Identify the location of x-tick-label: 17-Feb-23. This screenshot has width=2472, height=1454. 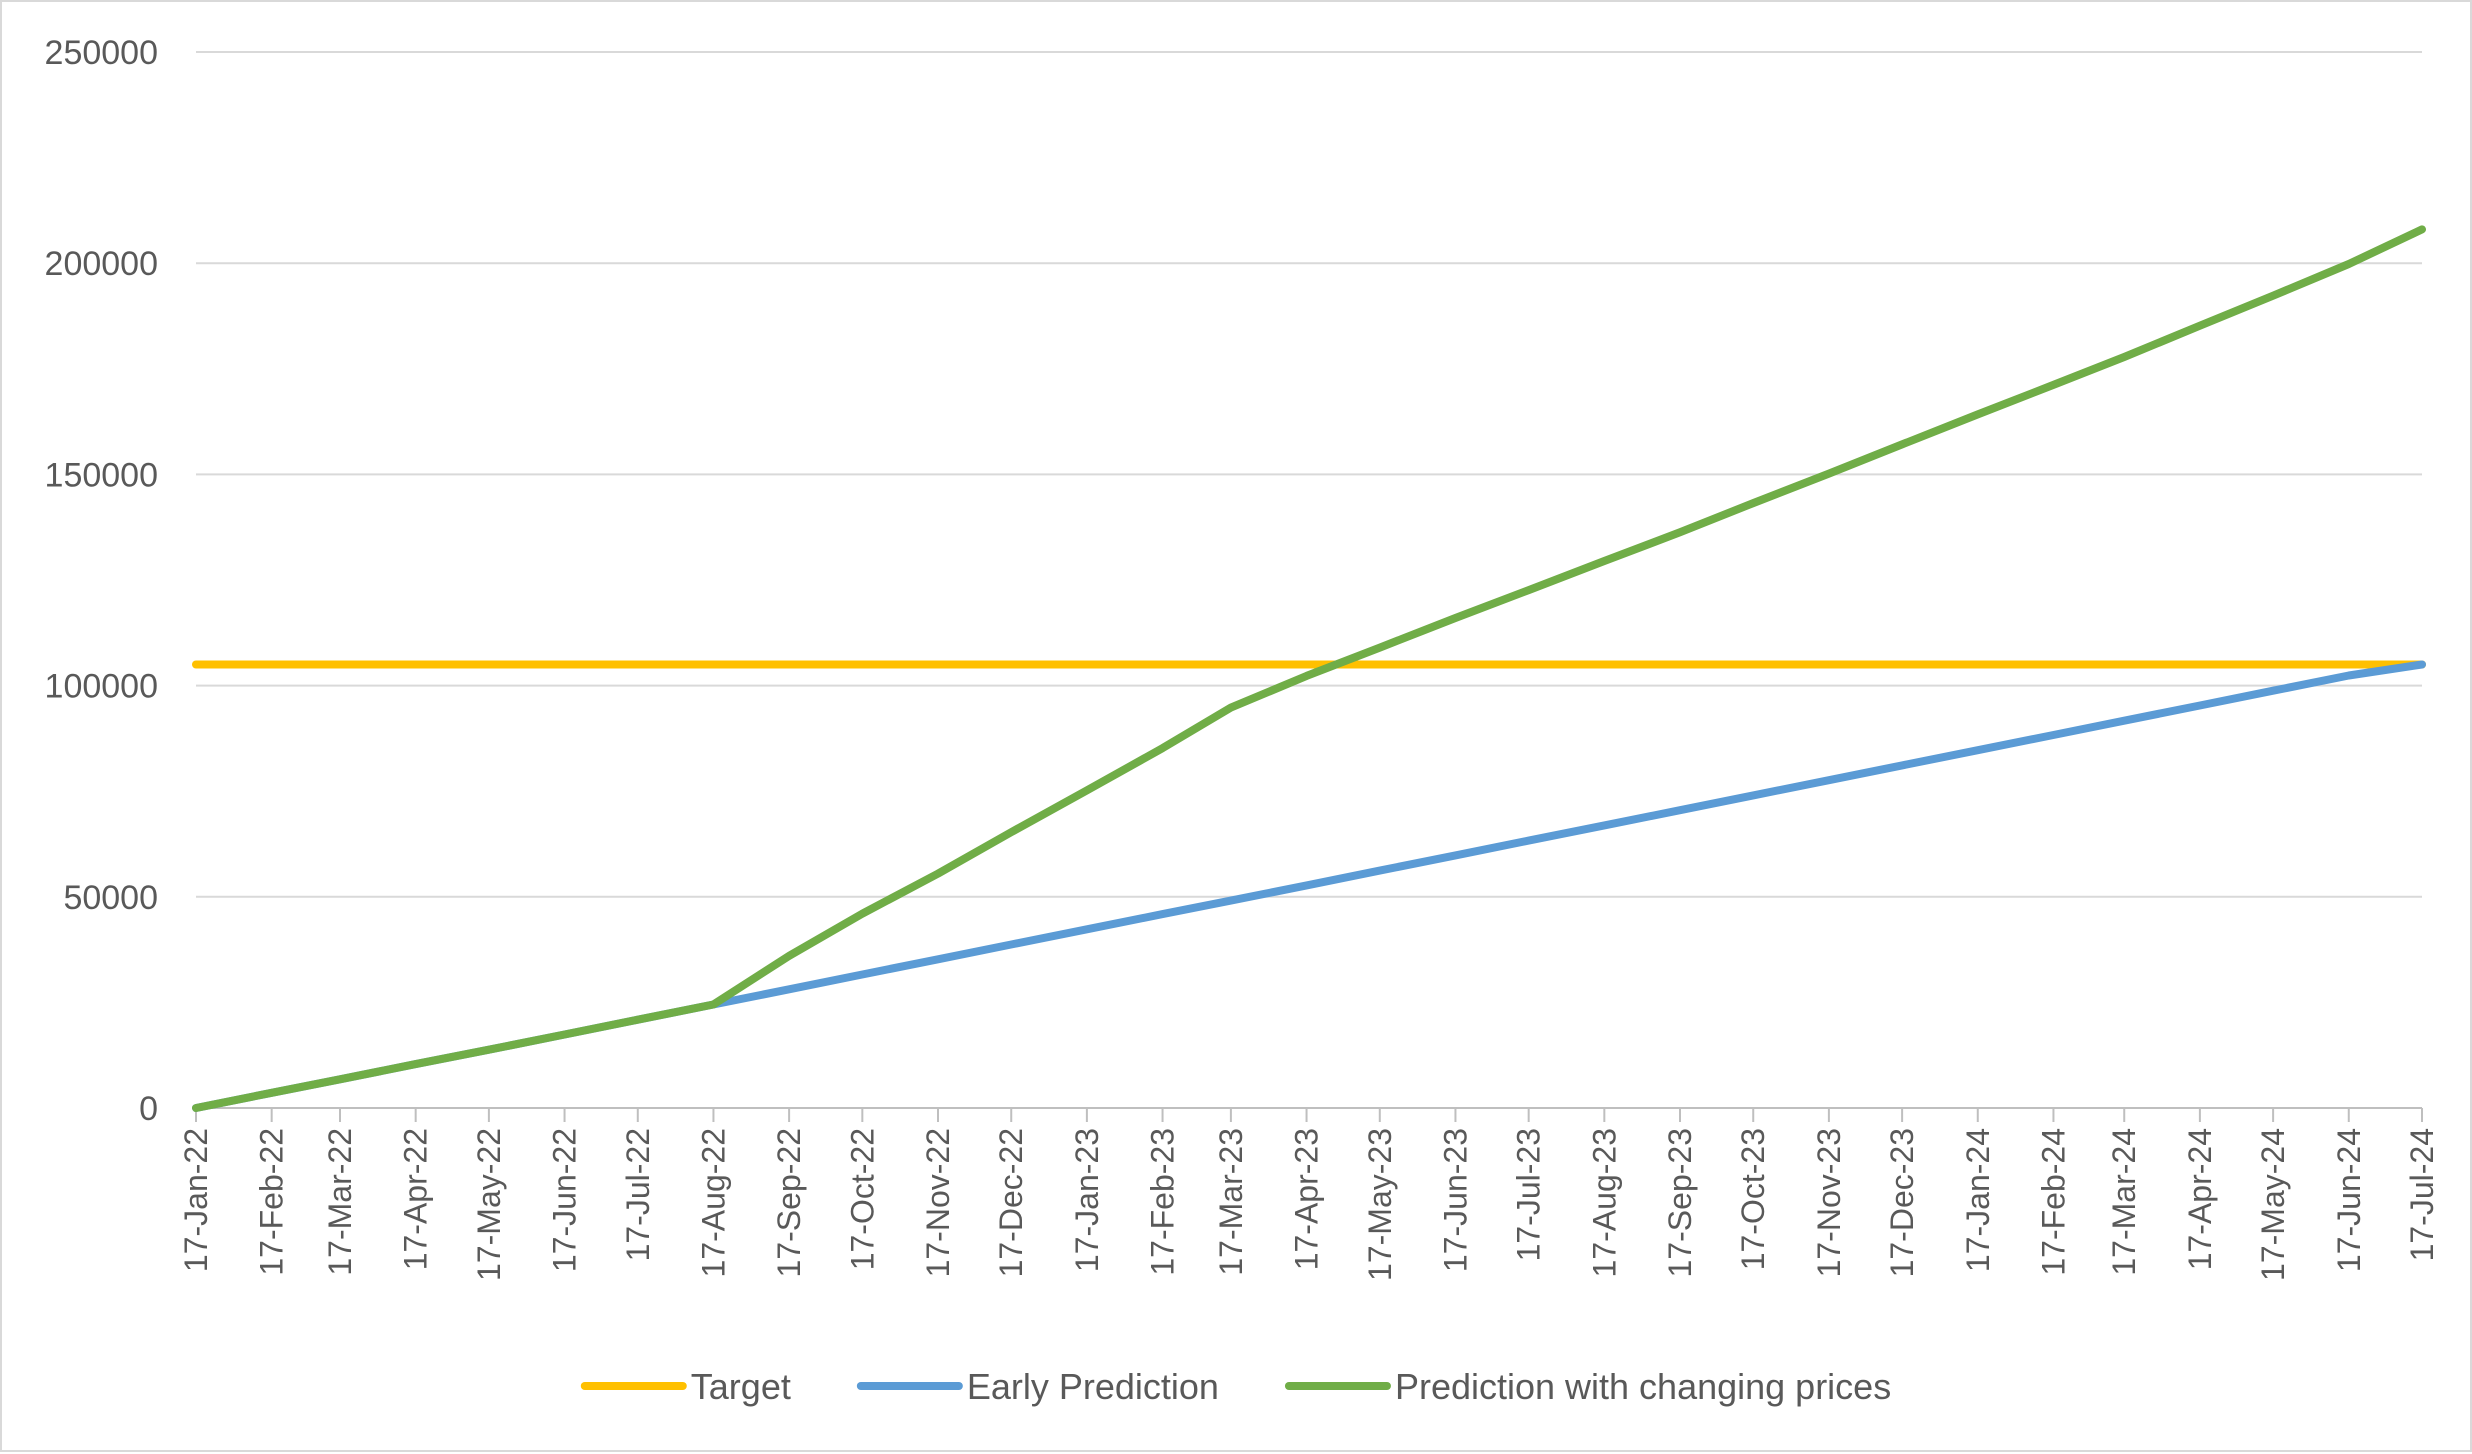
(1163, 1202).